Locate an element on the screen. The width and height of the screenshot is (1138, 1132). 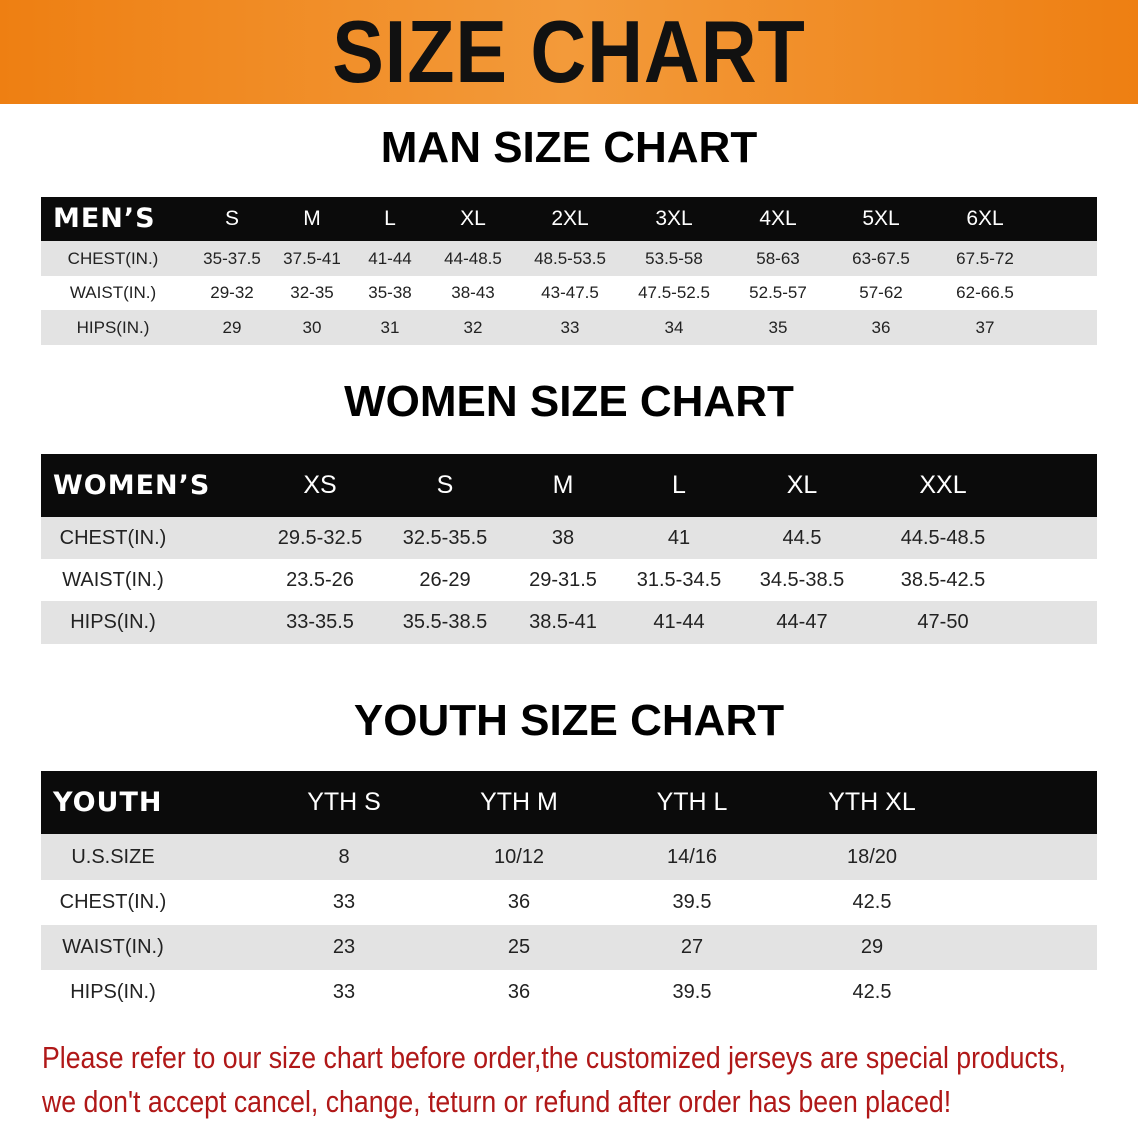
table-cell: 30 is located at coordinates (312, 327).